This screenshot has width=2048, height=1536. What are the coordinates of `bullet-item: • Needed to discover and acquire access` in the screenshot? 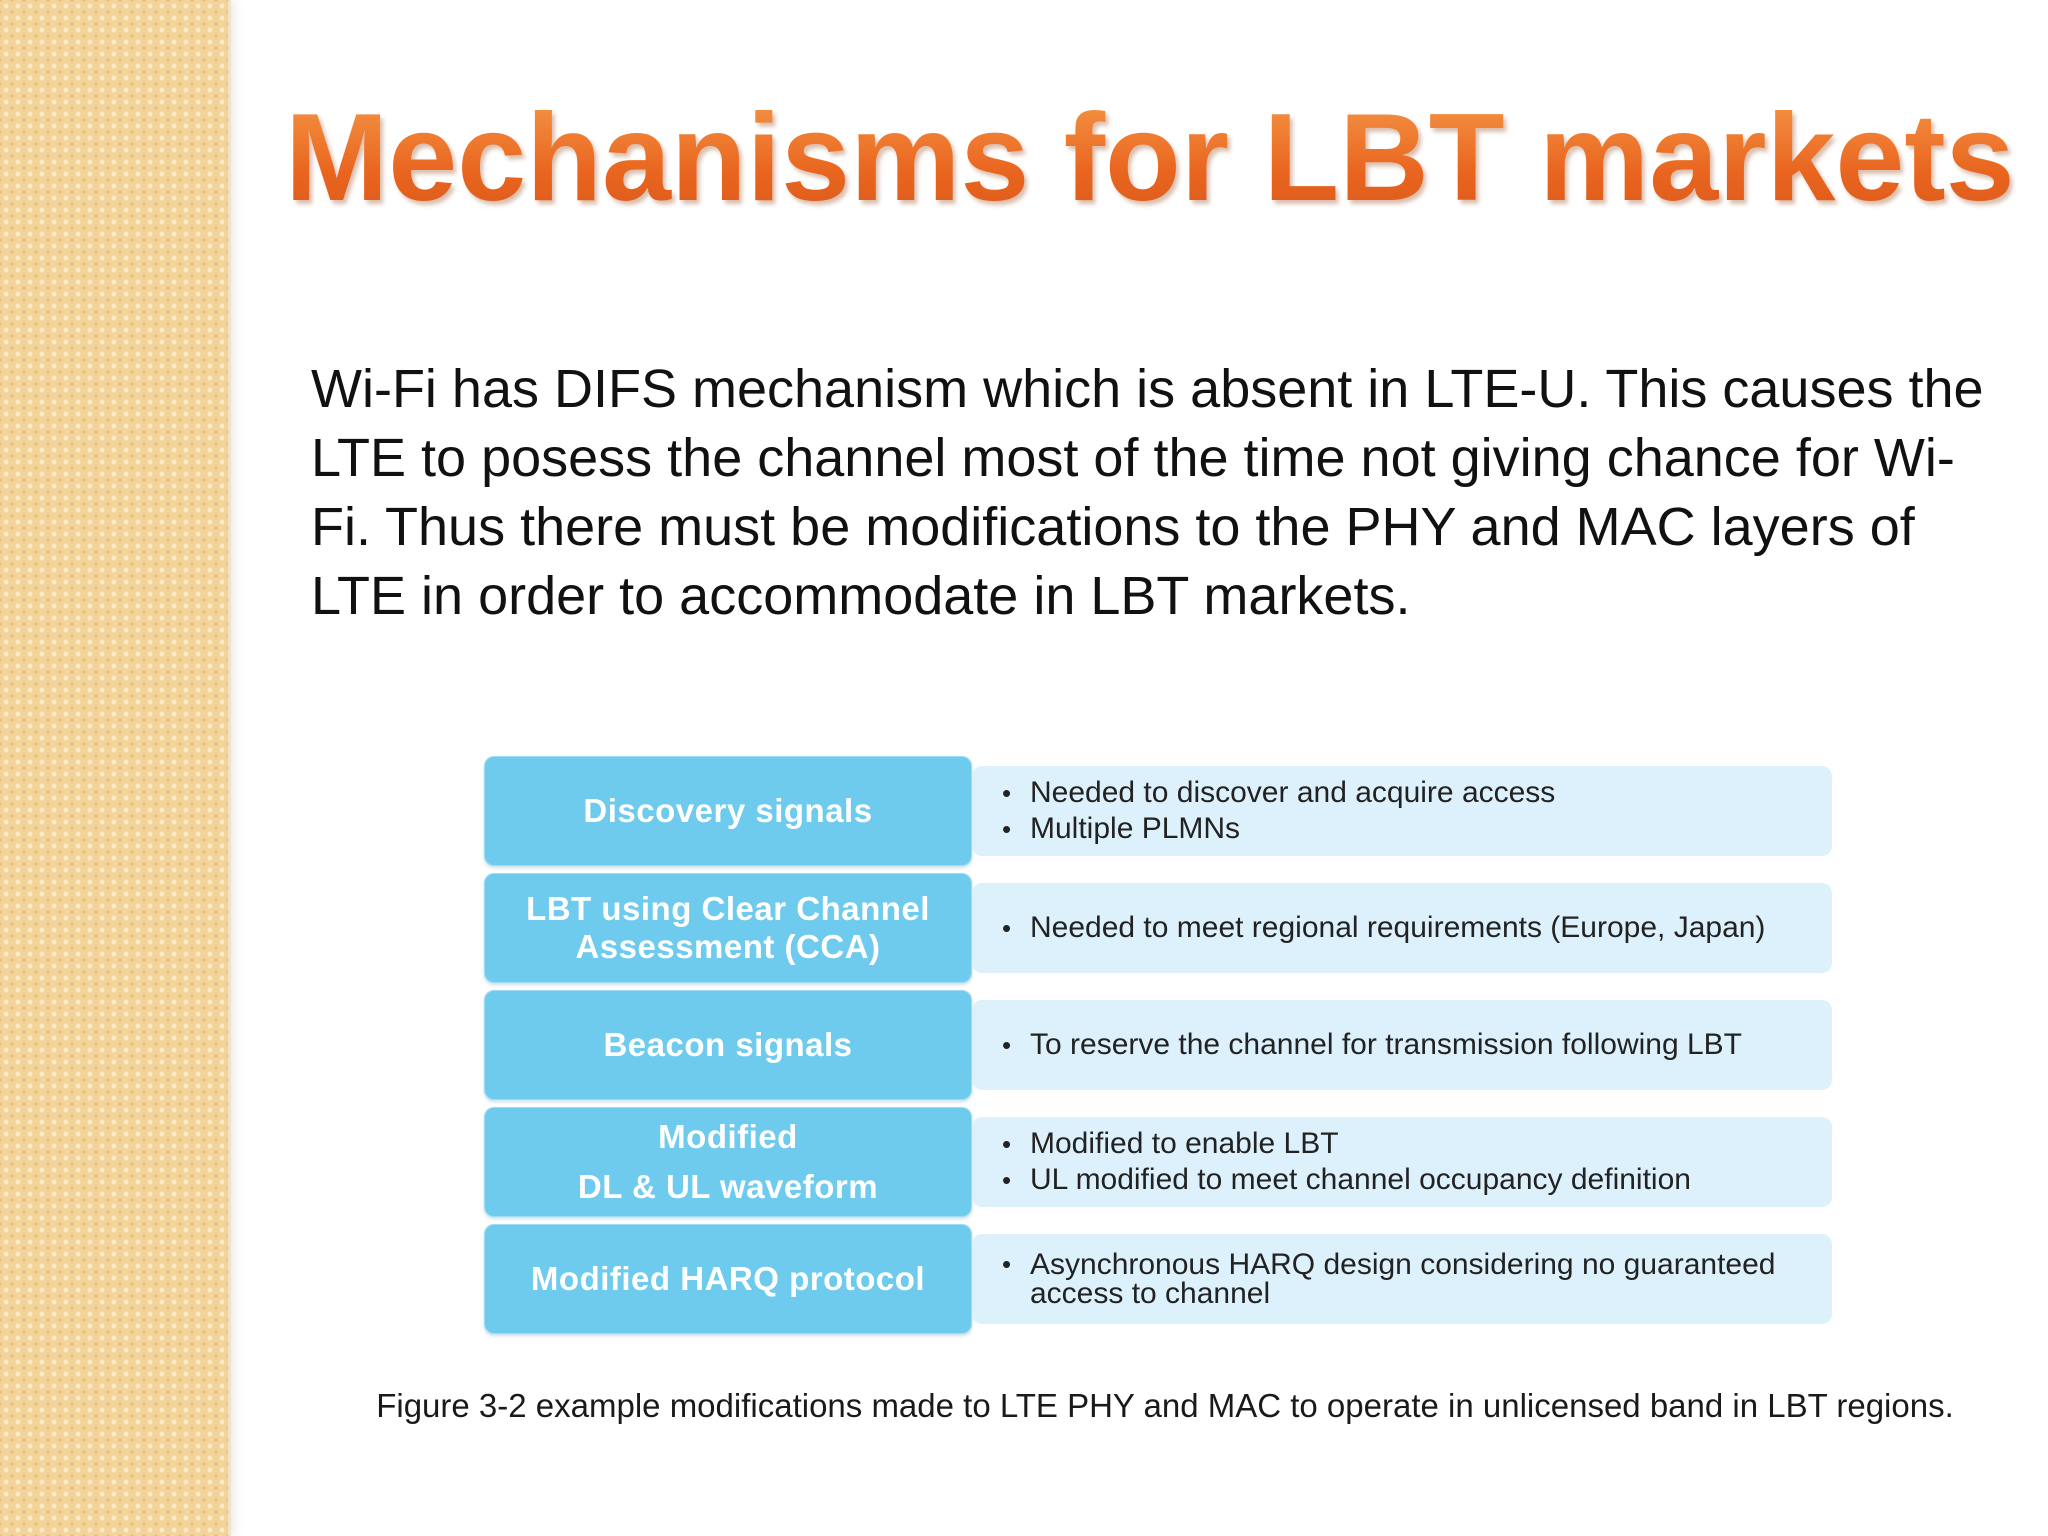 It's located at (1417, 793).